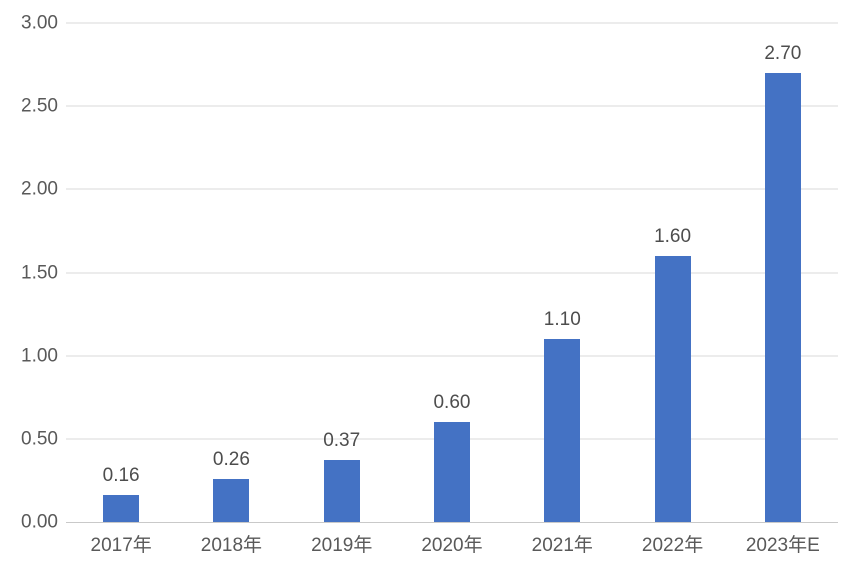  I want to click on bar-value-label: 1.10, so click(562, 320).